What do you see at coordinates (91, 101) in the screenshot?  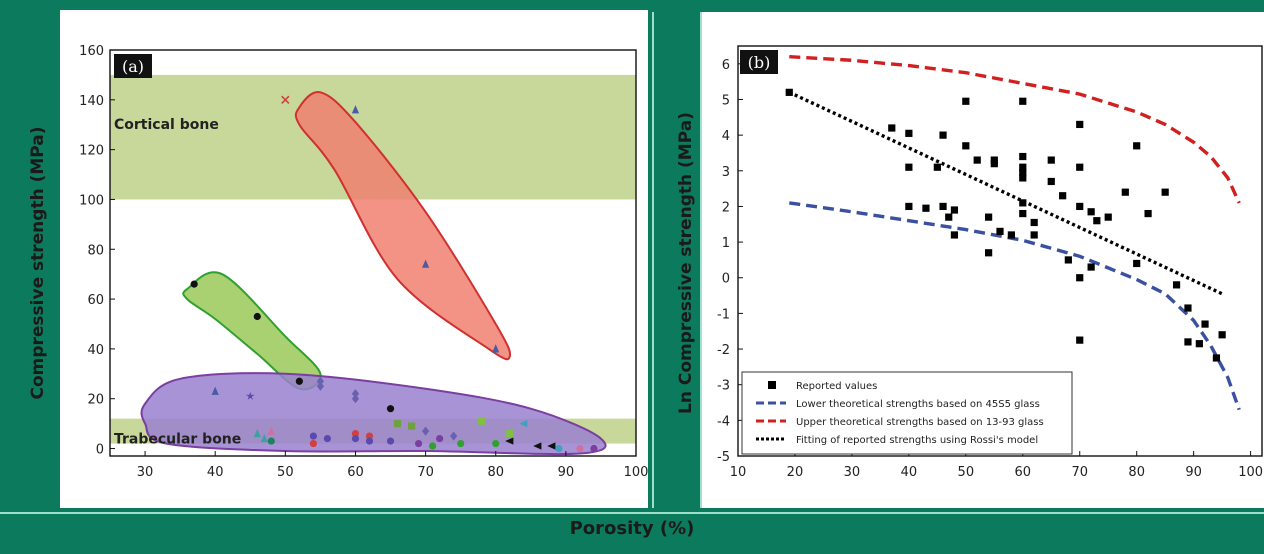 I see `y-tick-a-7: 140` at bounding box center [91, 101].